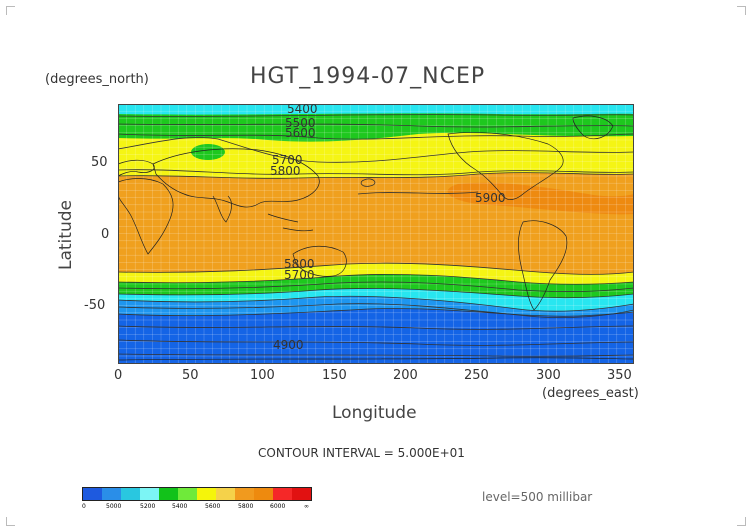 The height and width of the screenshot is (532, 752). Describe the element at coordinates (405, 375) in the screenshot. I see `x-tick-label: 200` at that location.